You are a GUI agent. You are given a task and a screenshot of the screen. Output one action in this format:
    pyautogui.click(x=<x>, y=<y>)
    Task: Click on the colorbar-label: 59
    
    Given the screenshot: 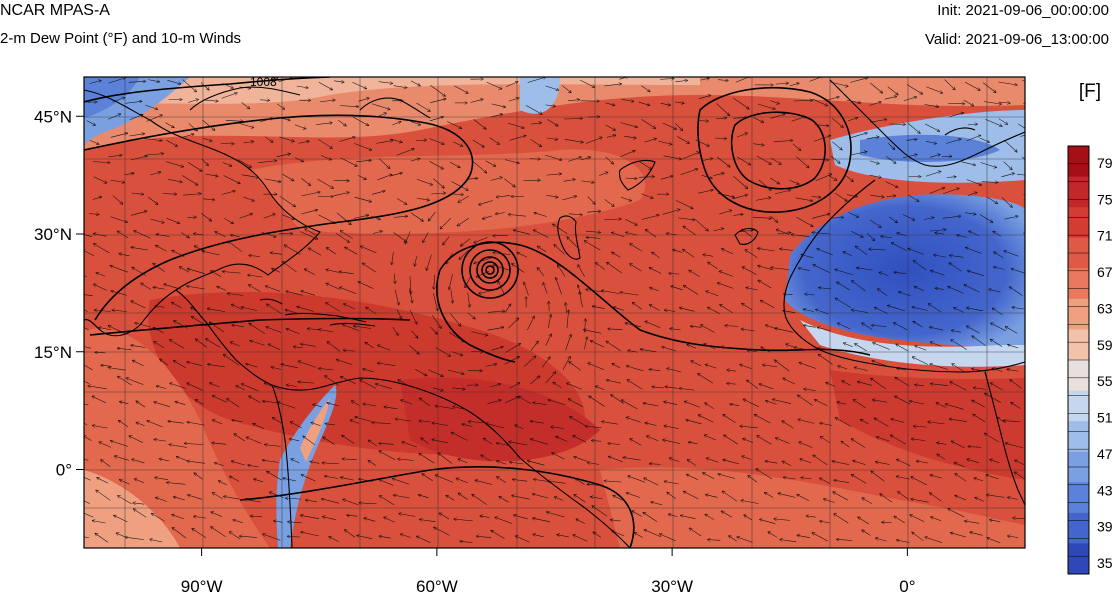 What is the action you would take?
    pyautogui.click(x=1105, y=345)
    